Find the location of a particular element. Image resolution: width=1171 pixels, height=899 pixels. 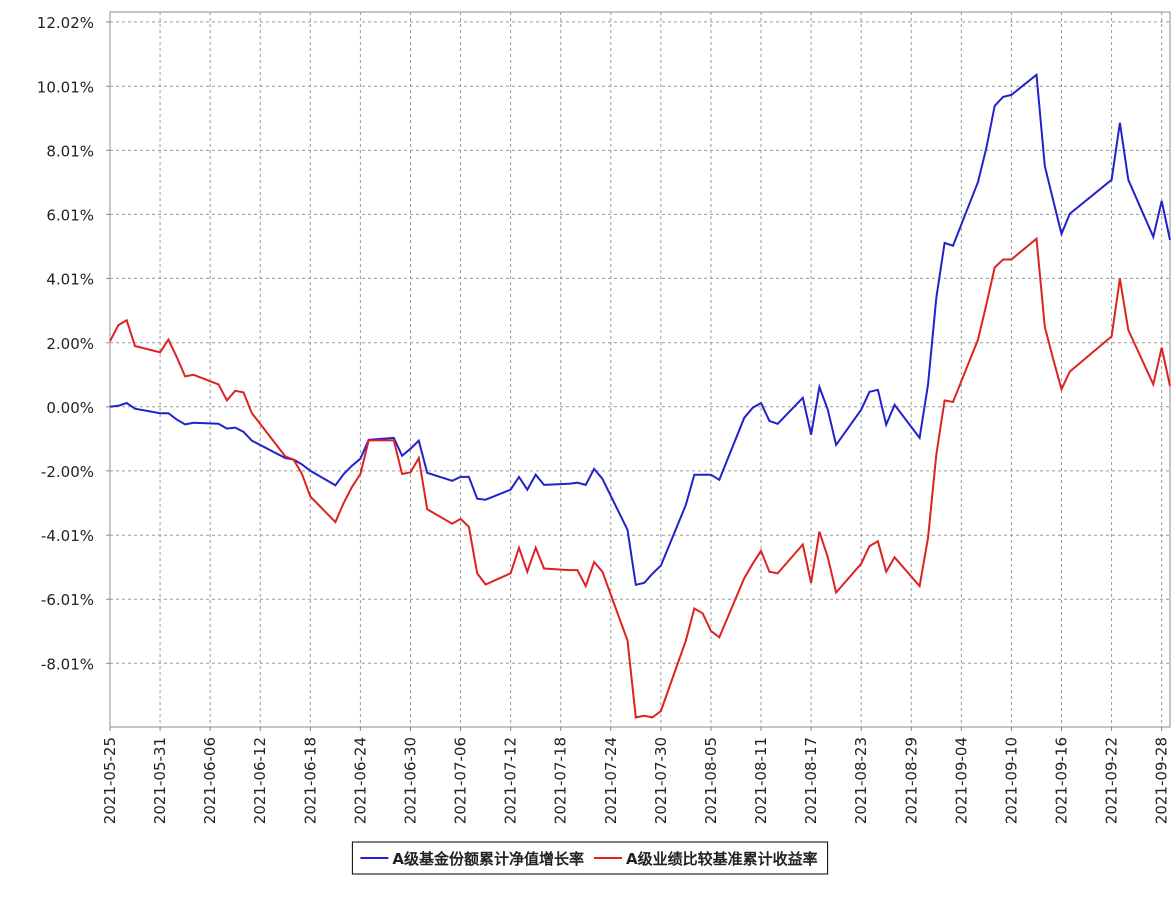

x-tick-label: 2021-09-16 is located at coordinates (1061, 780).